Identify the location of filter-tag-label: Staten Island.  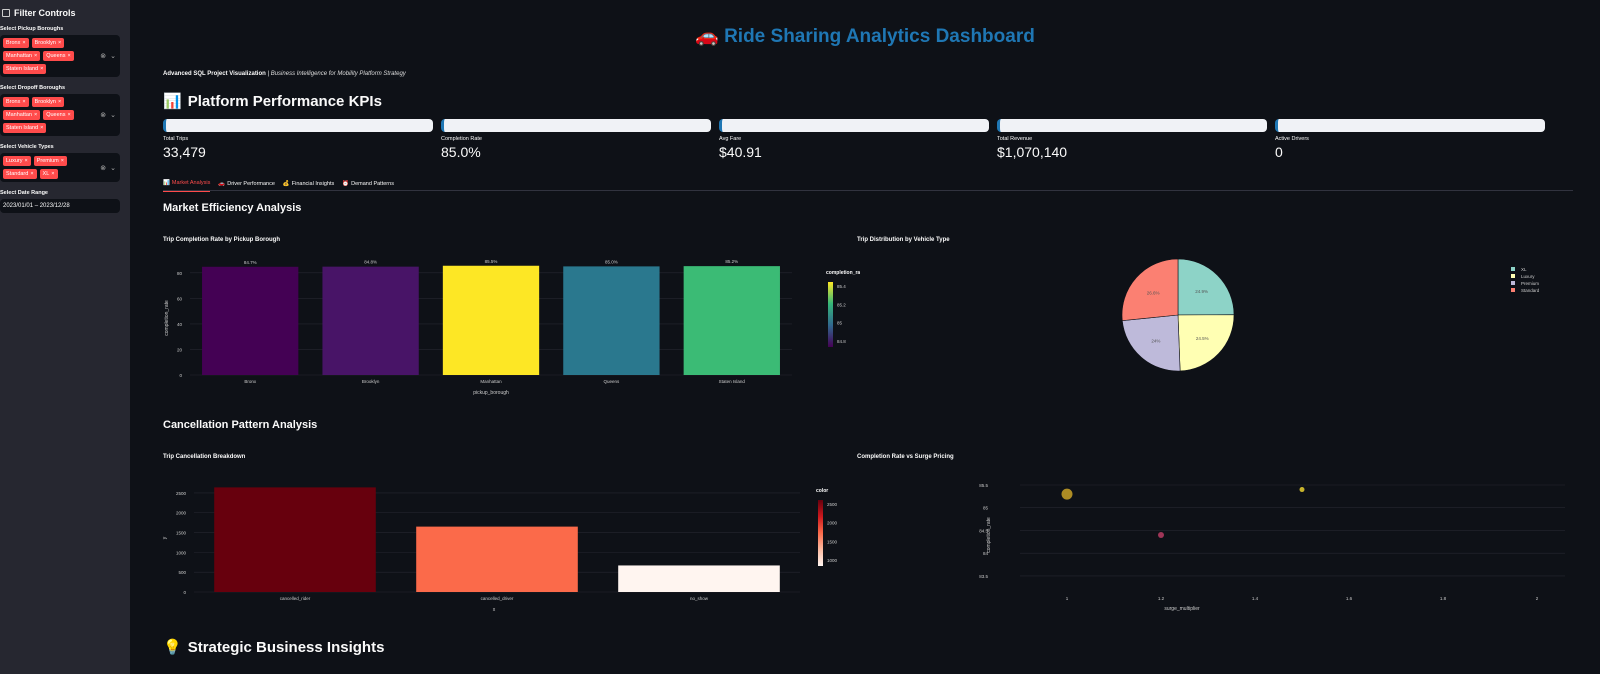
(22, 69).